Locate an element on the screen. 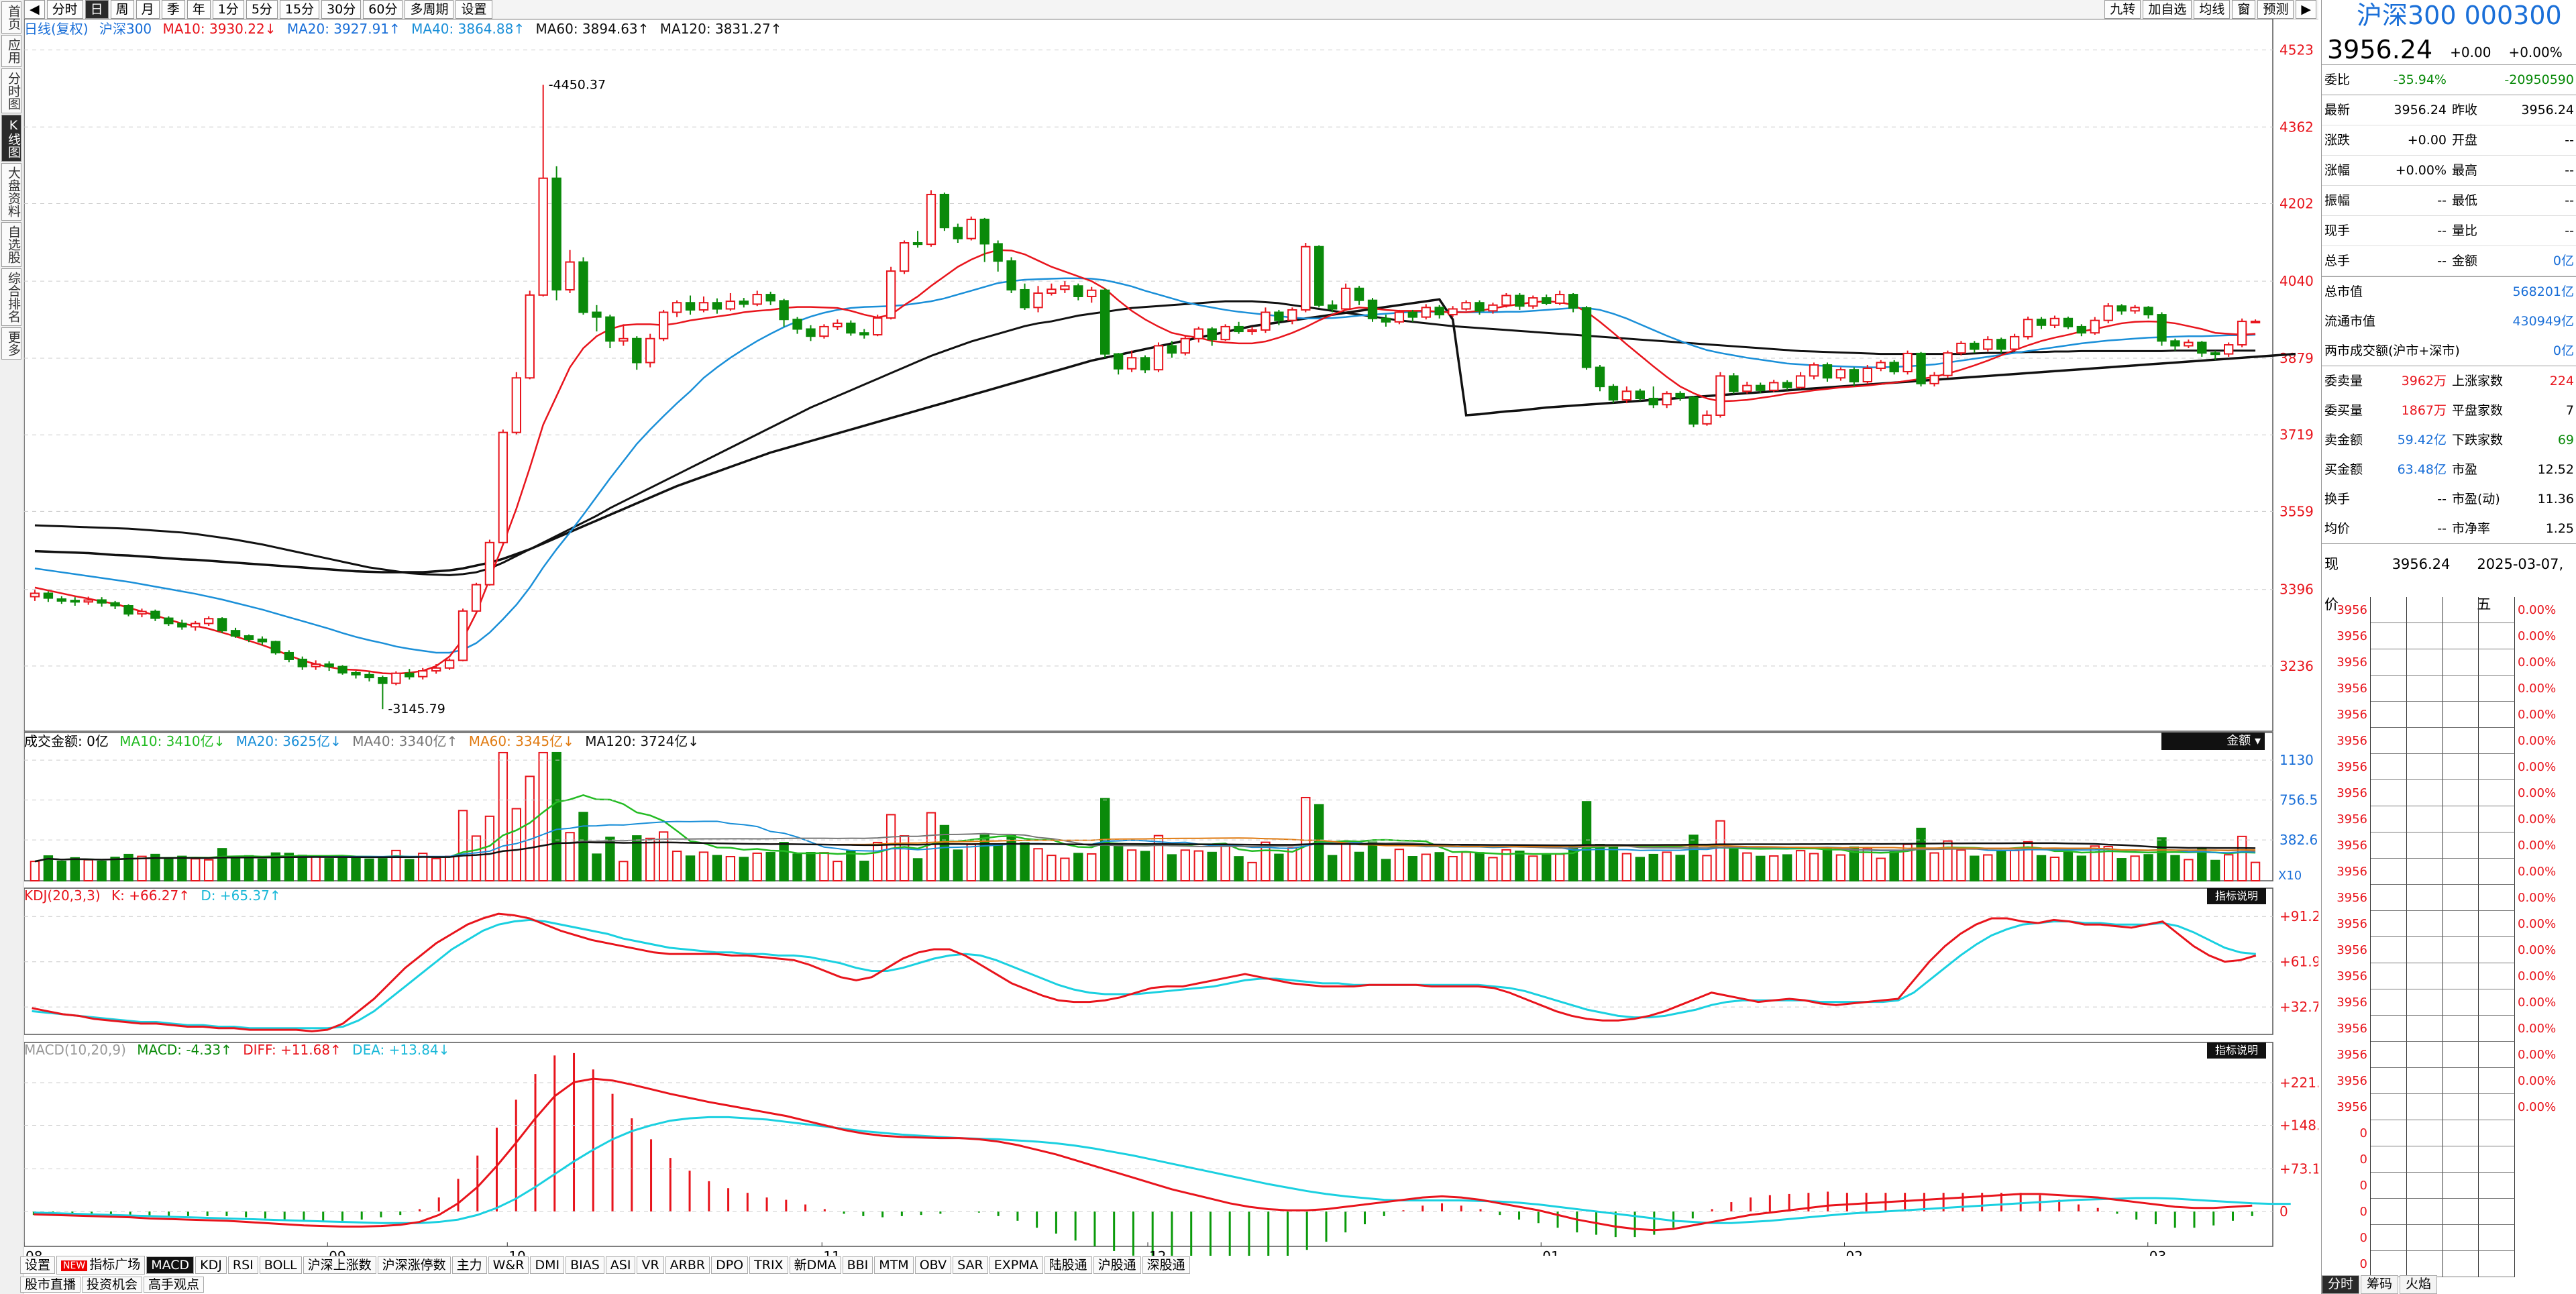 The height and width of the screenshot is (1294, 2576). toolbar-right-item-3: 窗 is located at coordinates (2244, 9).